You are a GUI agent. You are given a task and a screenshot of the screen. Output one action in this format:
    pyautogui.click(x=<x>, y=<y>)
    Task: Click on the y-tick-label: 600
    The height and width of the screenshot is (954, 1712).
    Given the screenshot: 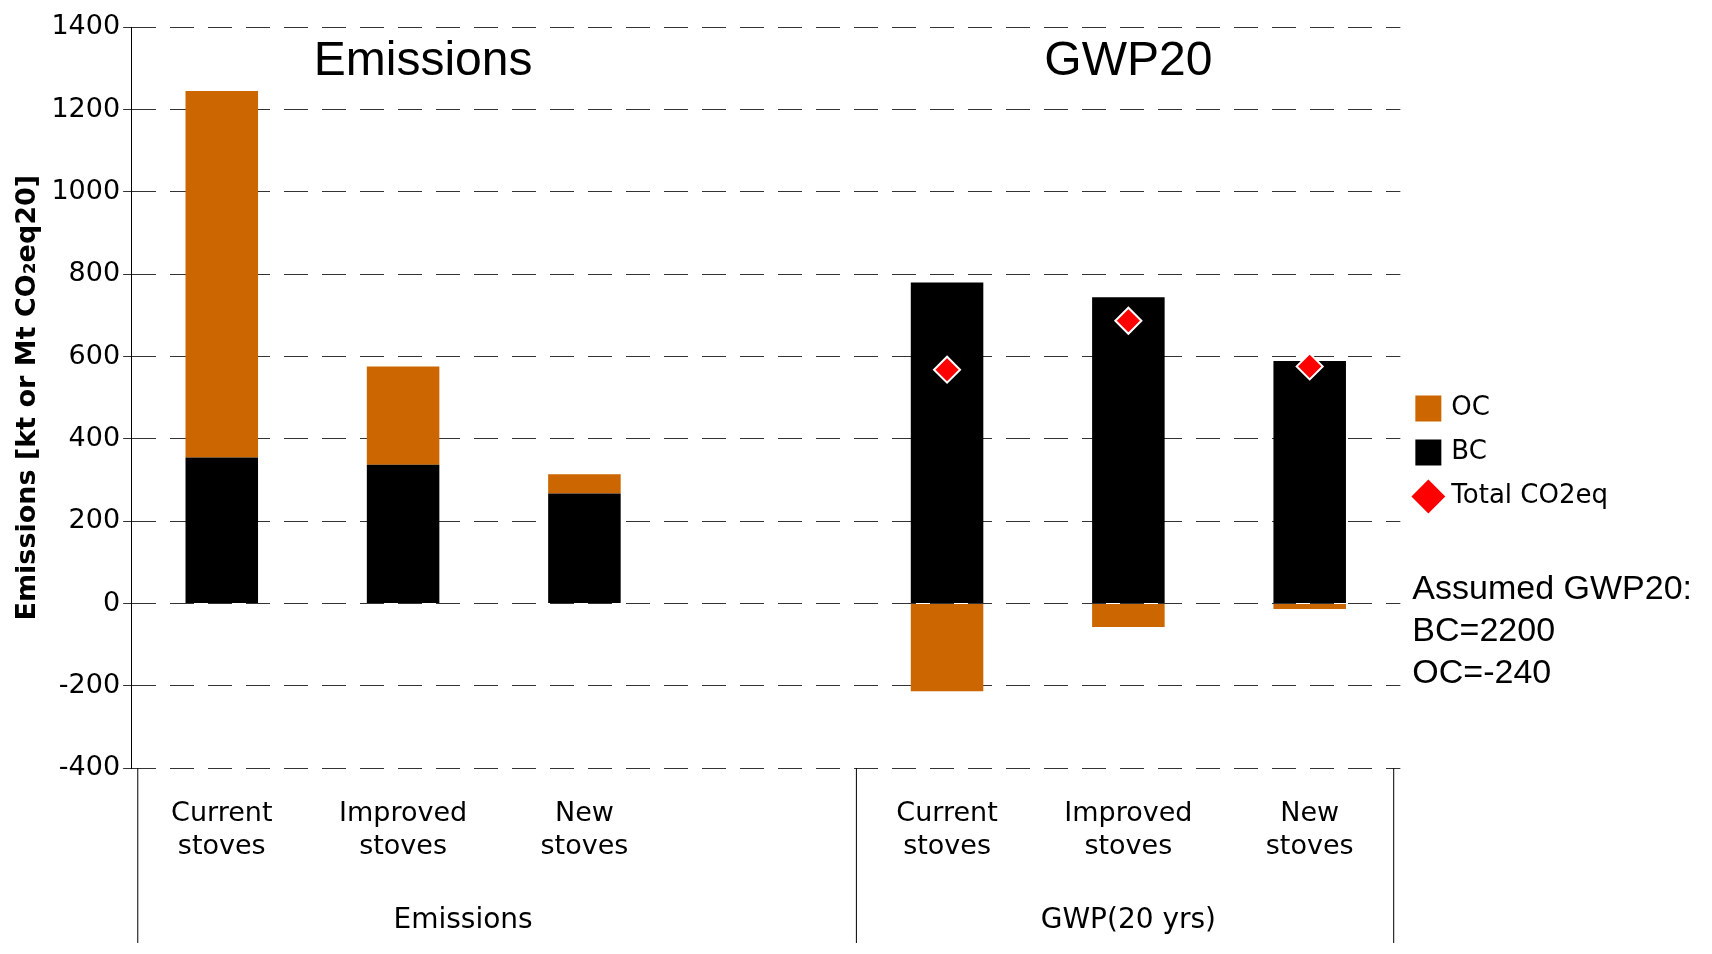 What is the action you would take?
    pyautogui.click(x=94, y=354)
    